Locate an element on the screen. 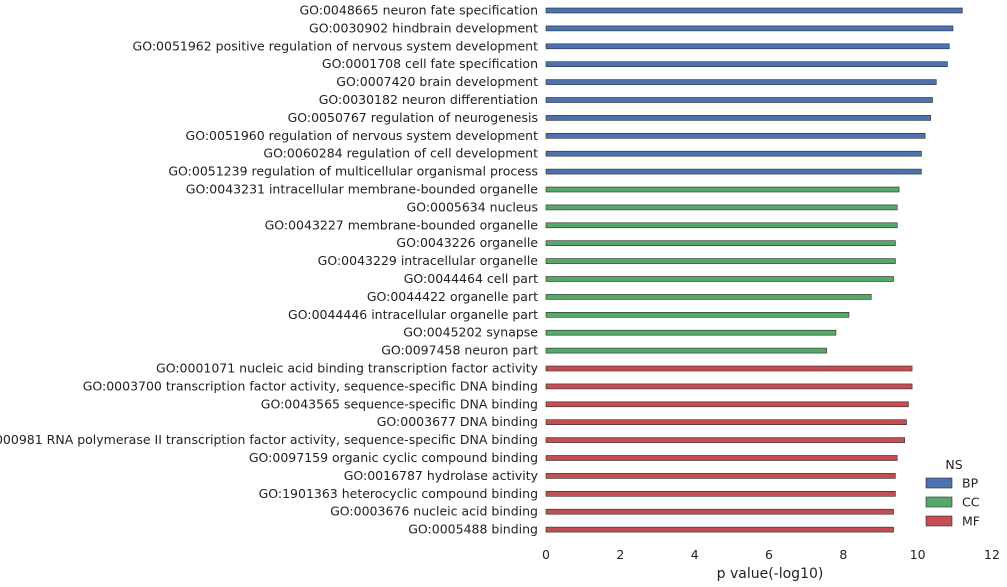 This screenshot has width=1007, height=587. category-label: GO:0043227 membrane-bounded organelle is located at coordinates (402, 224).